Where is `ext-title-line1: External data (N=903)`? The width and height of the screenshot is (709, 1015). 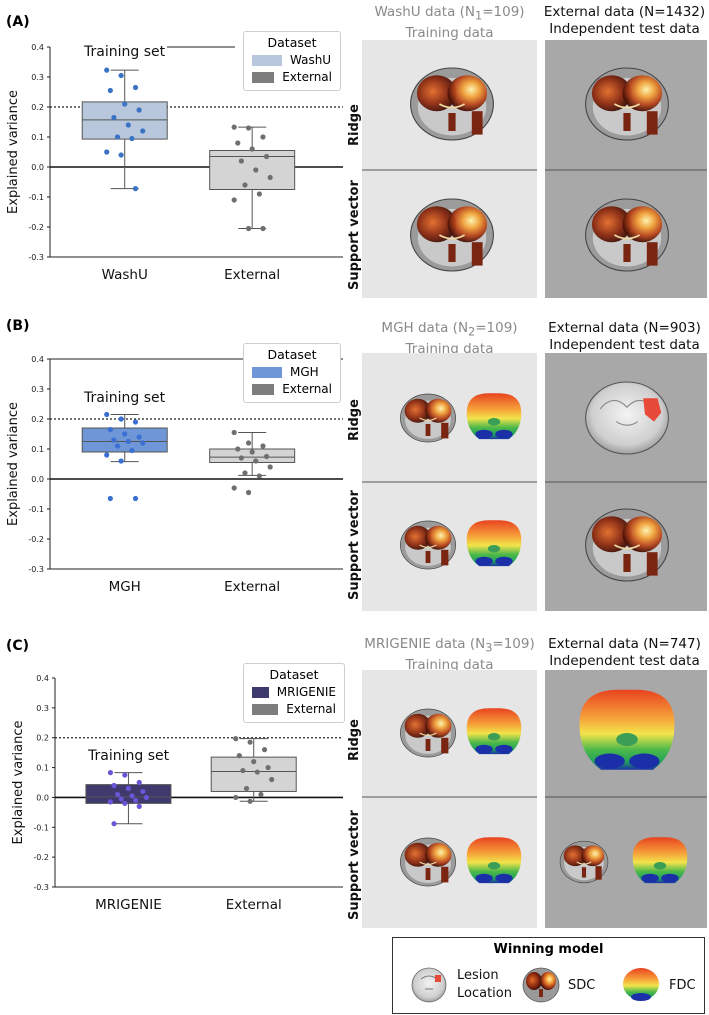 ext-title-line1: External data (N=903) is located at coordinates (624, 328).